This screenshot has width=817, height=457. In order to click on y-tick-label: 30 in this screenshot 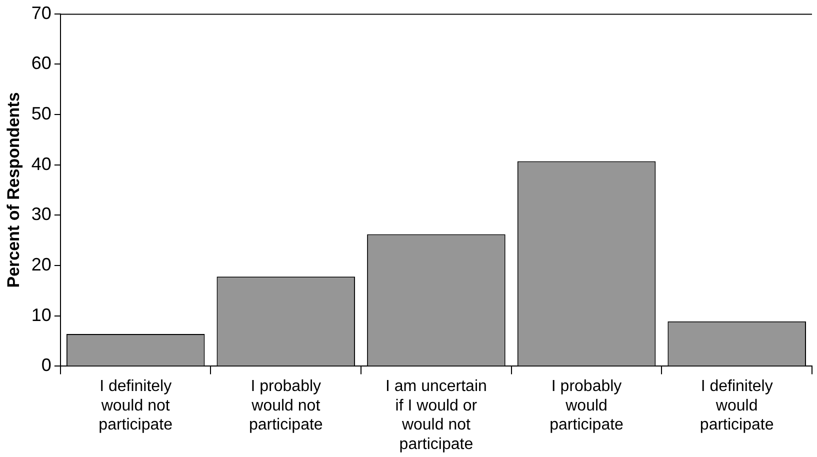, I will do `click(41, 214)`.